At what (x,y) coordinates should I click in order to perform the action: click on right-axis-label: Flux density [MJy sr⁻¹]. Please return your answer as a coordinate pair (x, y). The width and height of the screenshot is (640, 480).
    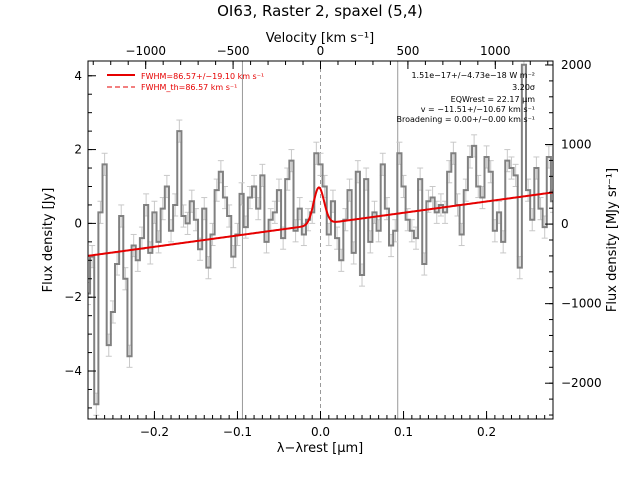
    Looking at the image, I should click on (612, 240).